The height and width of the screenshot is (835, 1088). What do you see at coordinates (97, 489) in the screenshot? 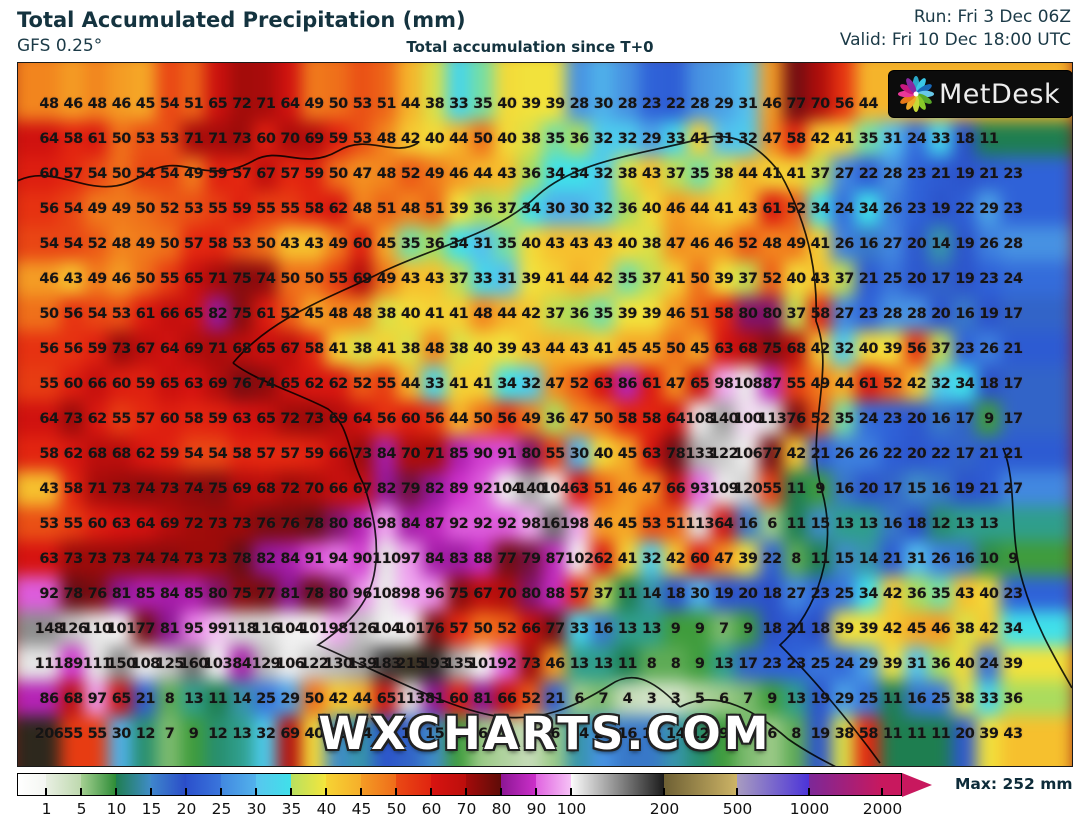
I see `grid-value: 71` at bounding box center [97, 489].